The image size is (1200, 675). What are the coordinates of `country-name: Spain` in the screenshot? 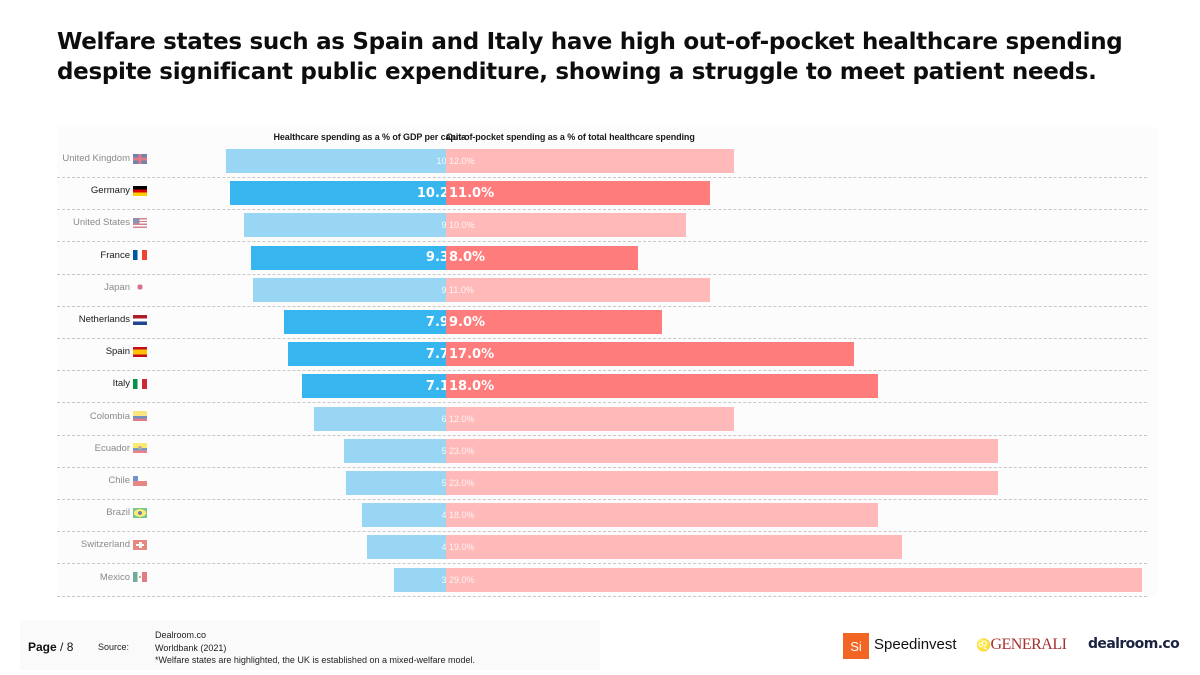 It's located at (117, 352).